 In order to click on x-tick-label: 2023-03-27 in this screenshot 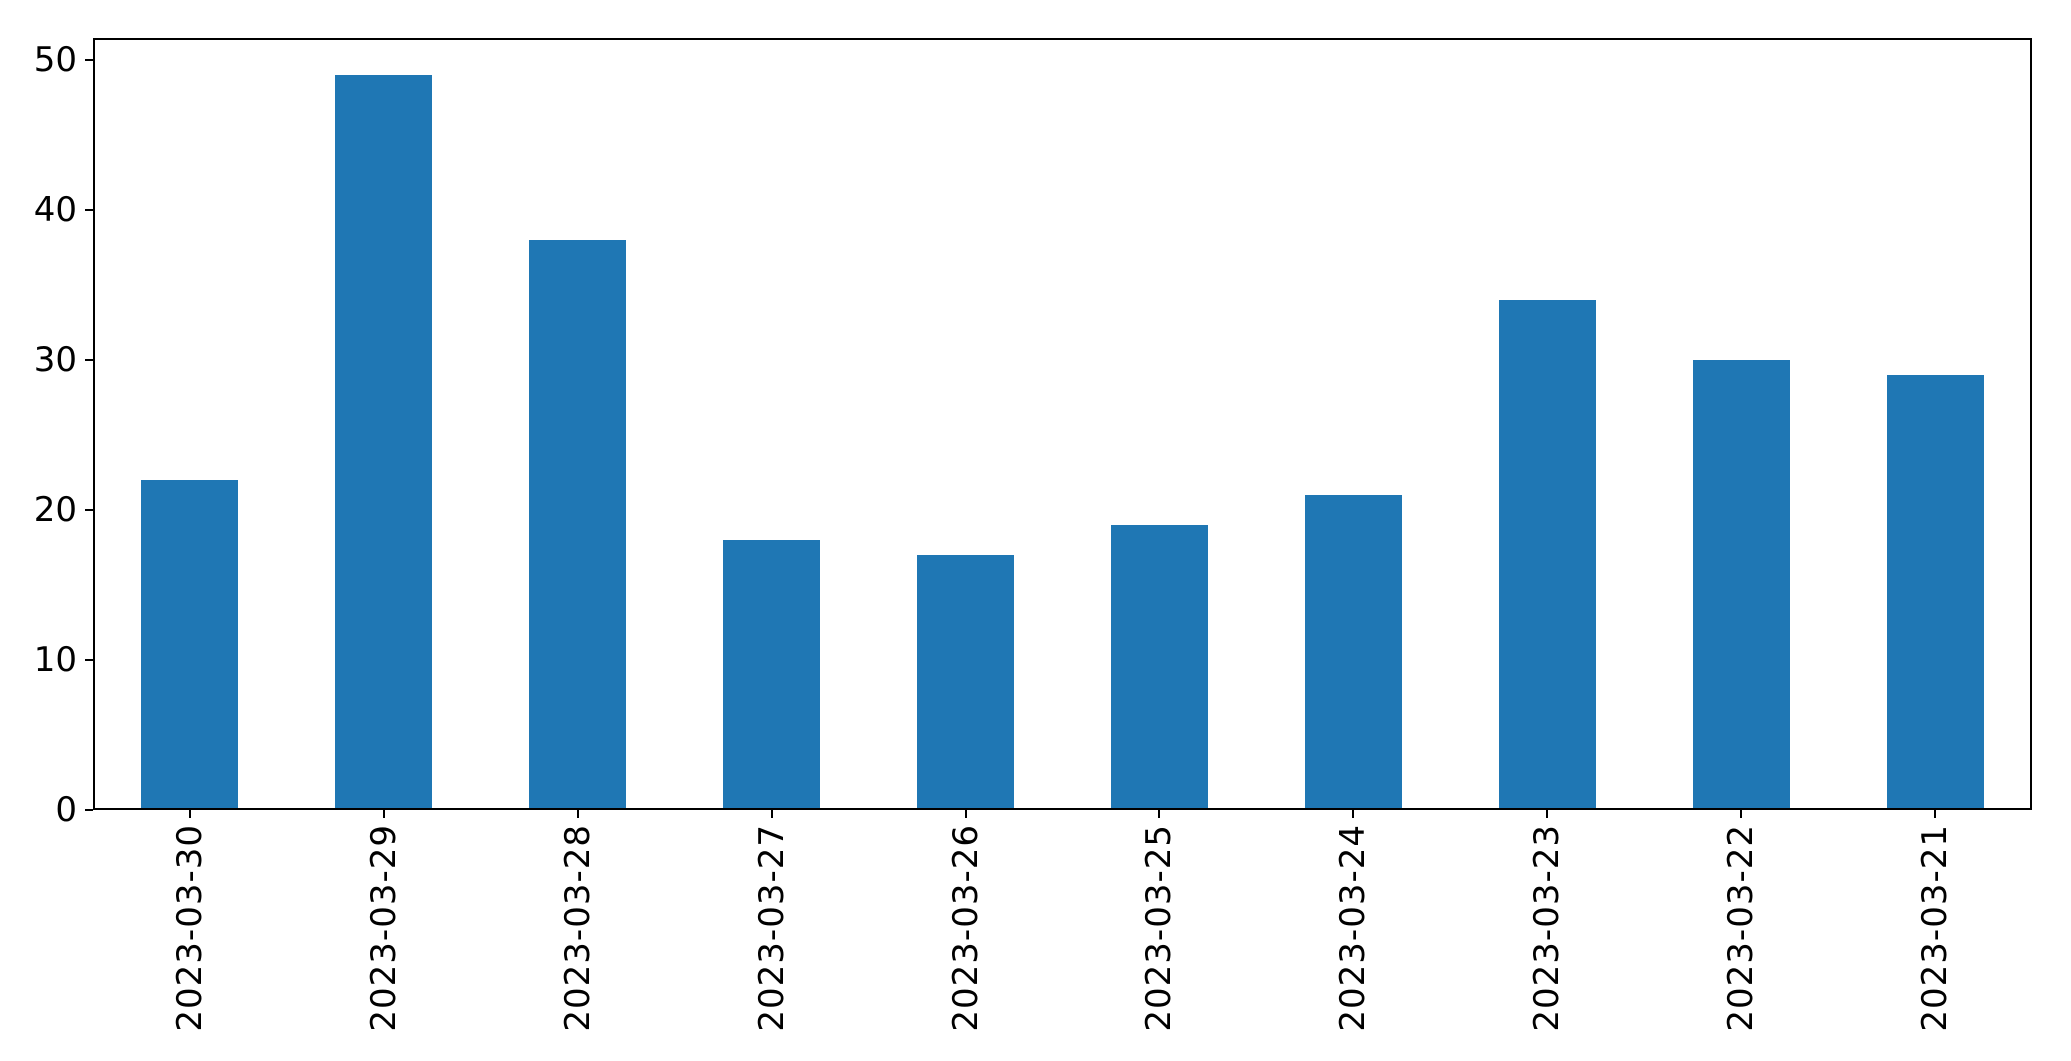, I will do `click(771, 928)`.